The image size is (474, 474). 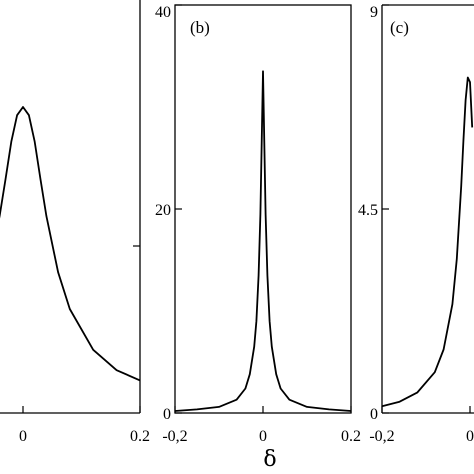 I want to click on panel-c-x-tick-labels: -0,2 0, so click(x=421, y=436).